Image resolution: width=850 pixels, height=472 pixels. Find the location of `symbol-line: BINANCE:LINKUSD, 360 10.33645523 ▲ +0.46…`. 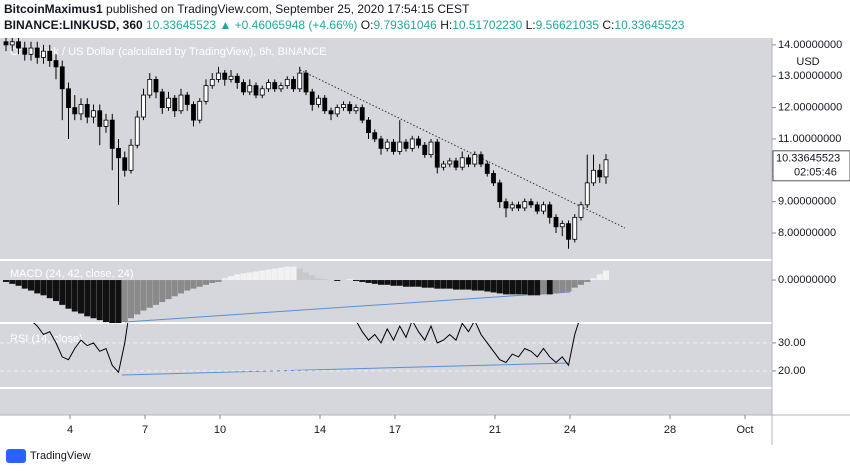

symbol-line: BINANCE:LINKUSD, 360 10.33645523 ▲ +0.46… is located at coordinates (344, 25).